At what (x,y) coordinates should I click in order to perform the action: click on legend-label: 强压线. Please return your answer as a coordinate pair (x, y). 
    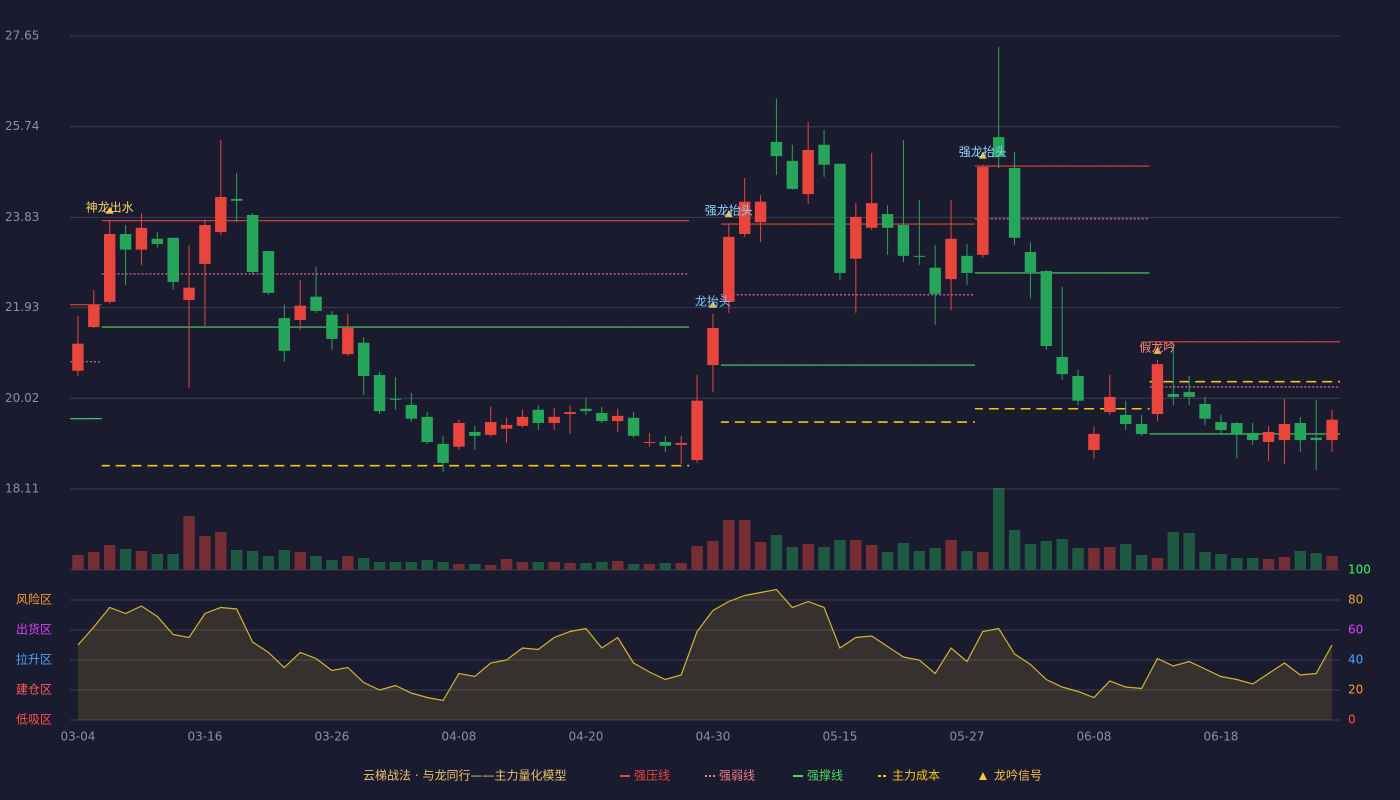
    Looking at the image, I should click on (652, 776).